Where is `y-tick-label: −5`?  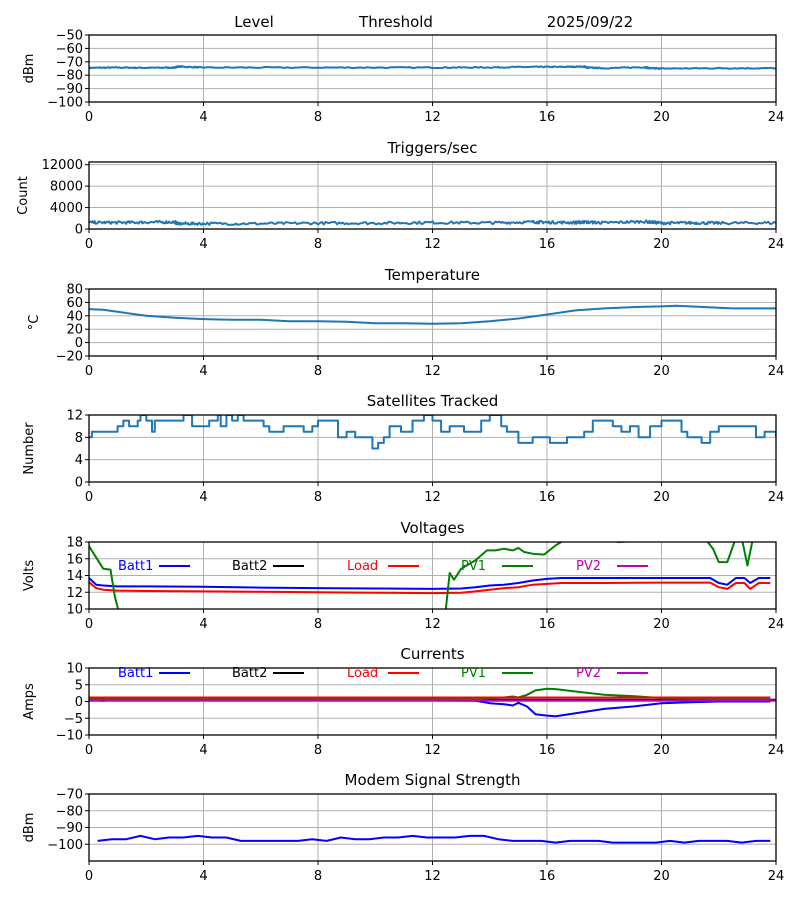 y-tick-label: −5 is located at coordinates (73, 719).